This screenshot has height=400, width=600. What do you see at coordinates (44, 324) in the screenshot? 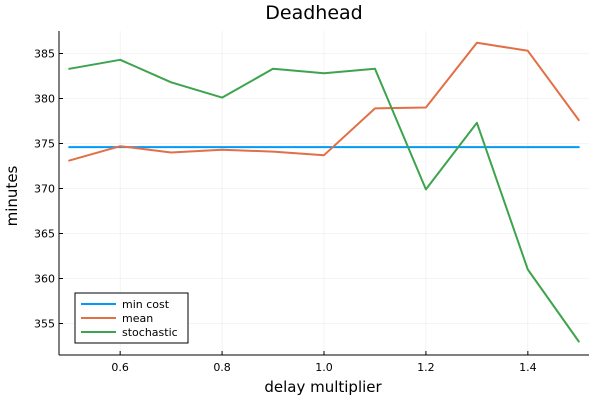
I see `y-tick-label: 355` at bounding box center [44, 324].